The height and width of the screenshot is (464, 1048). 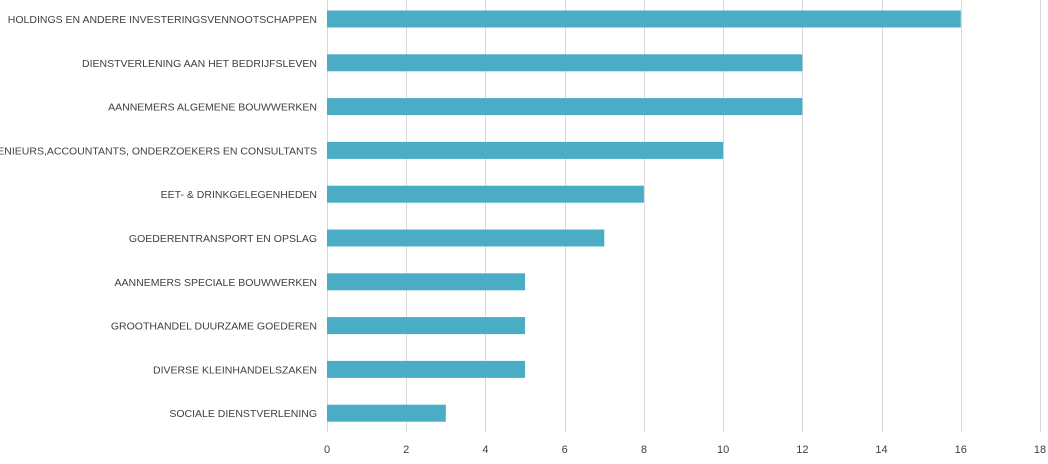 I want to click on category-label: DIVERSE KLEINHANDELSZAKEN, so click(x=235, y=370).